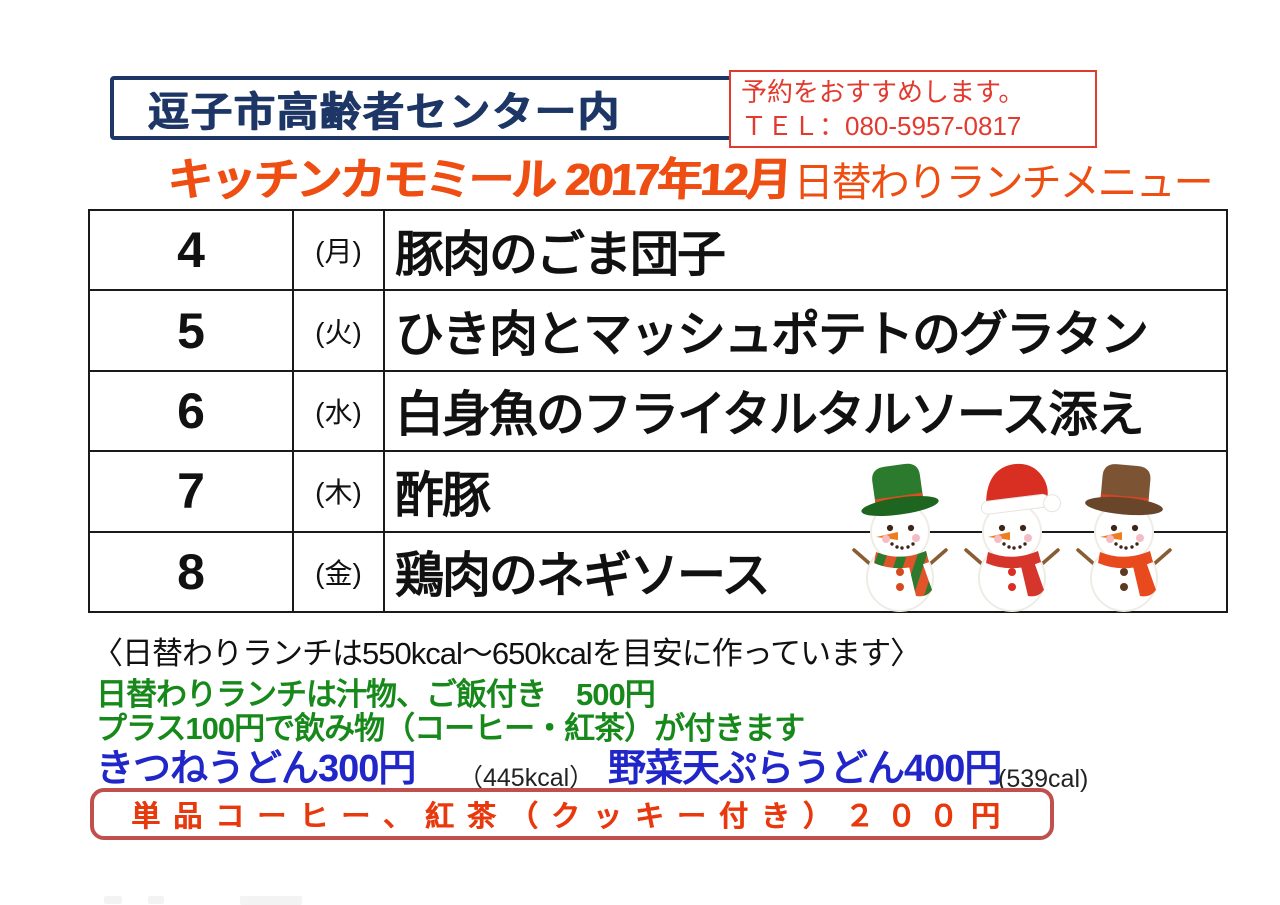 The height and width of the screenshot is (905, 1280). What do you see at coordinates (883, 91) in the screenshot?
I see `reservation-text: 予約をおすすめします。` at bounding box center [883, 91].